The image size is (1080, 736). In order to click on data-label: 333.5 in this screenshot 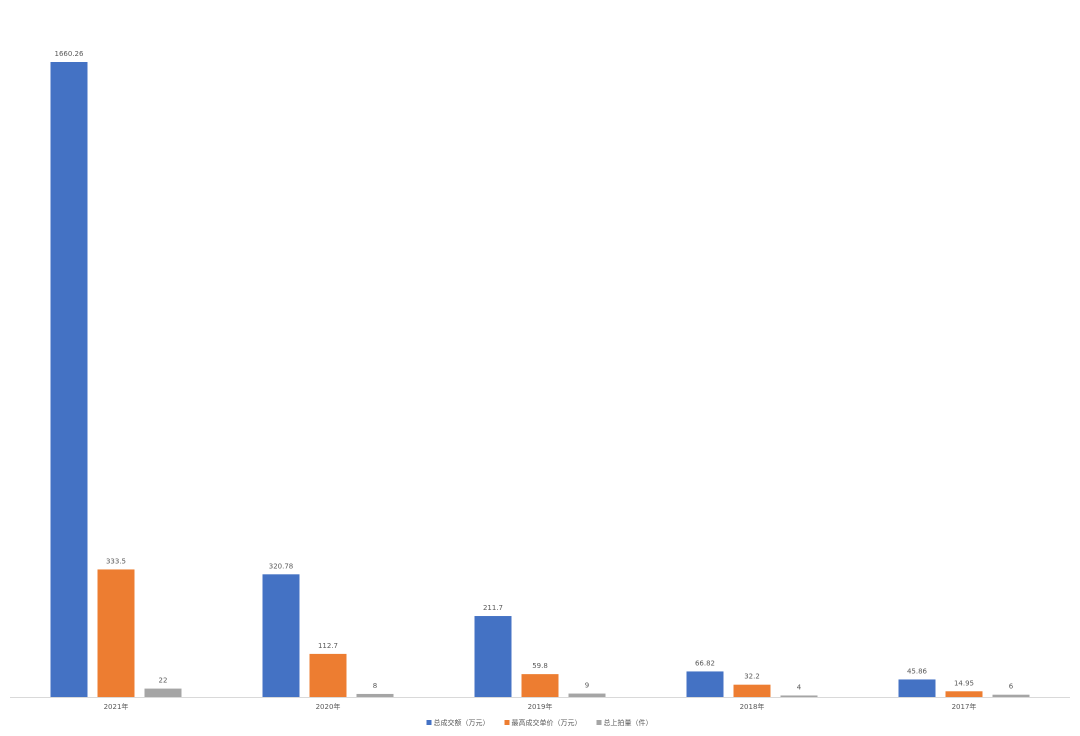, I will do `click(116, 561)`.